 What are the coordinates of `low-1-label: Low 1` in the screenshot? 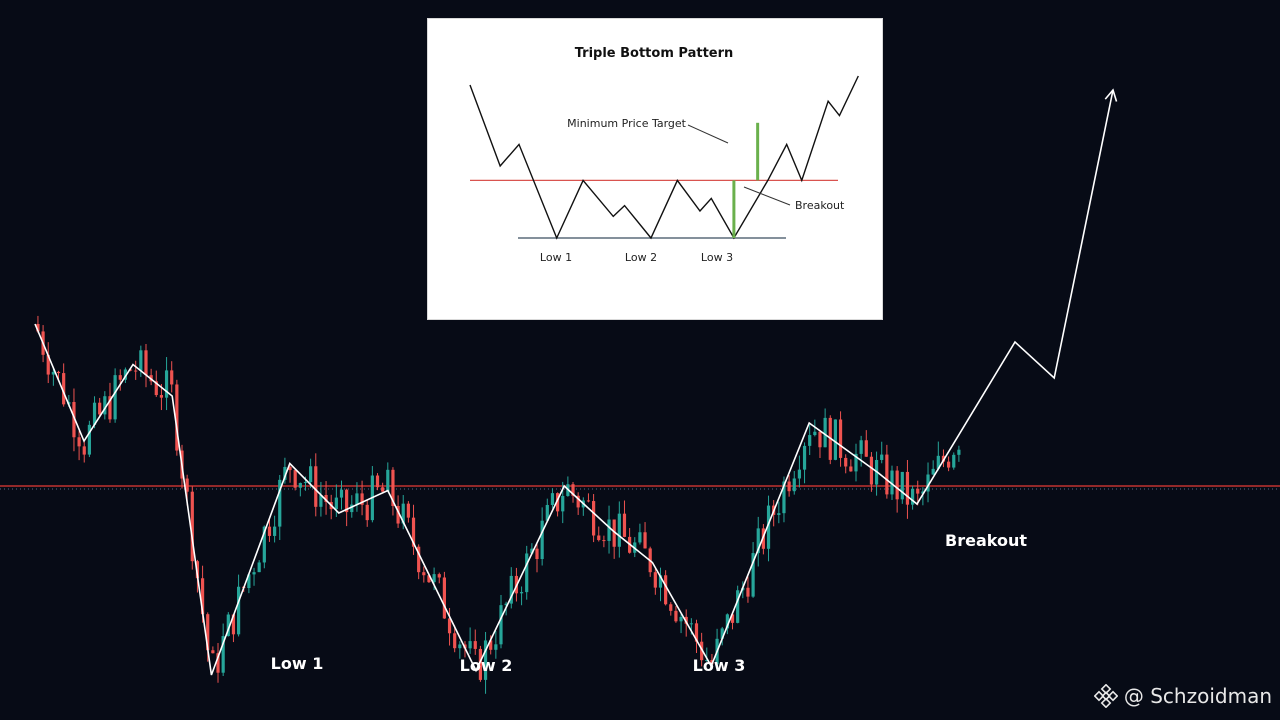 It's located at (297, 663).